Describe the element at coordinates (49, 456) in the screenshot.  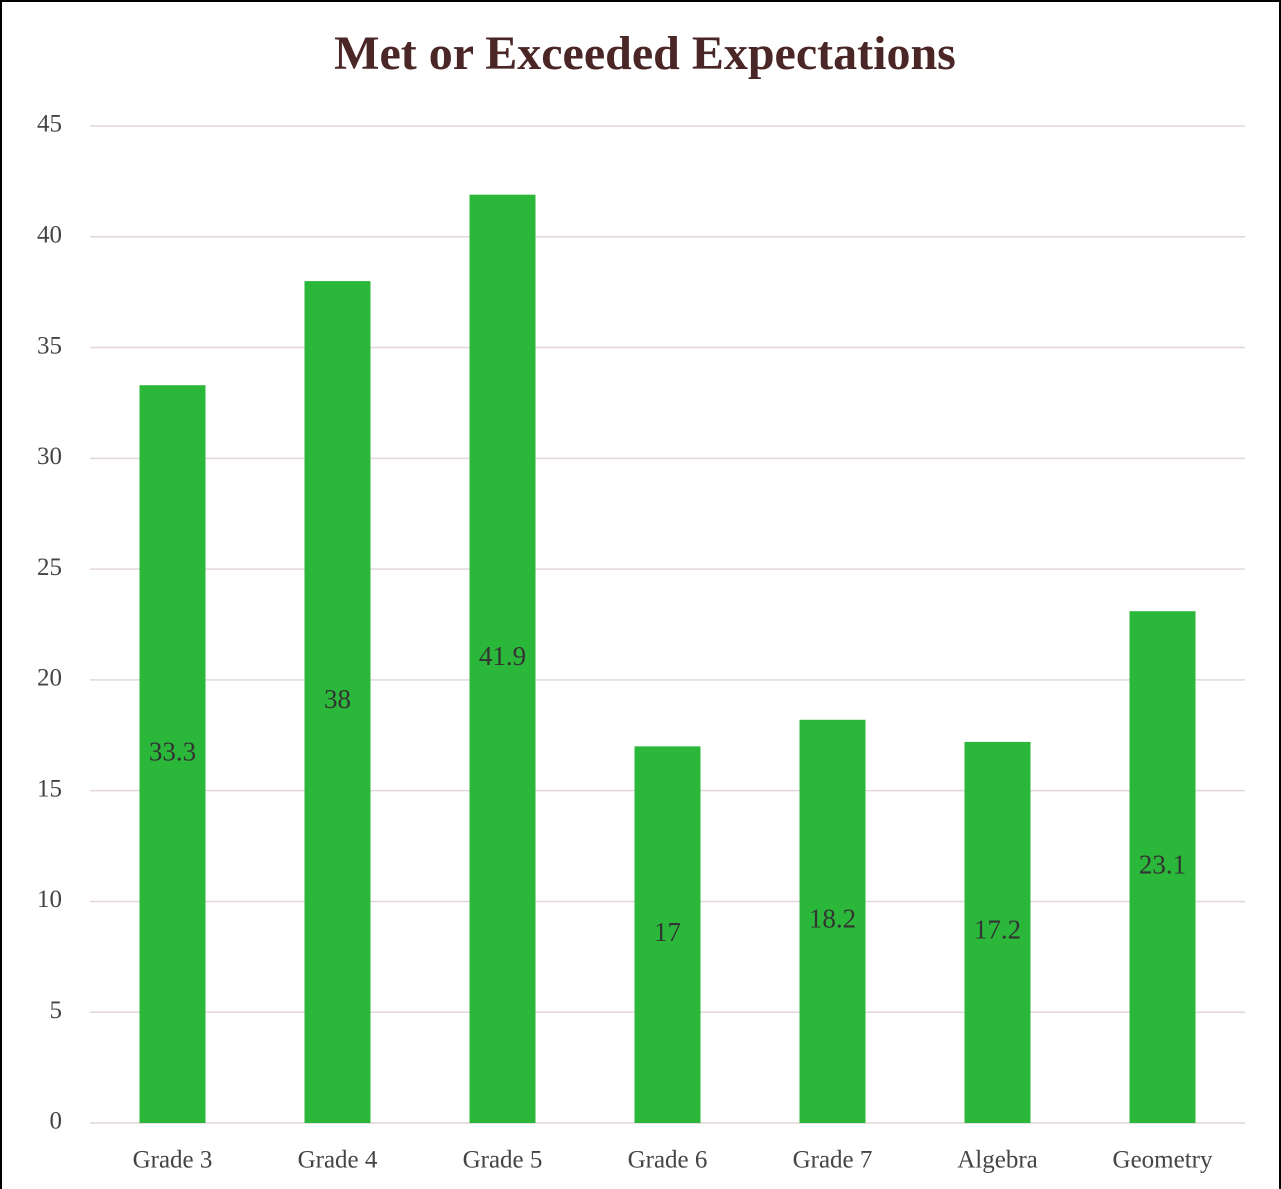
I see `y-tick-label: 30` at that location.